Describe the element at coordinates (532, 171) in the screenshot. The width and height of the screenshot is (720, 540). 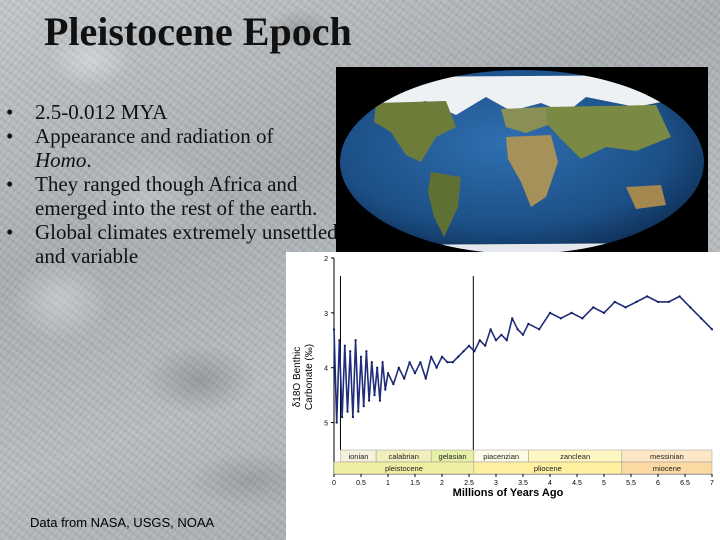
I see `africa` at that location.